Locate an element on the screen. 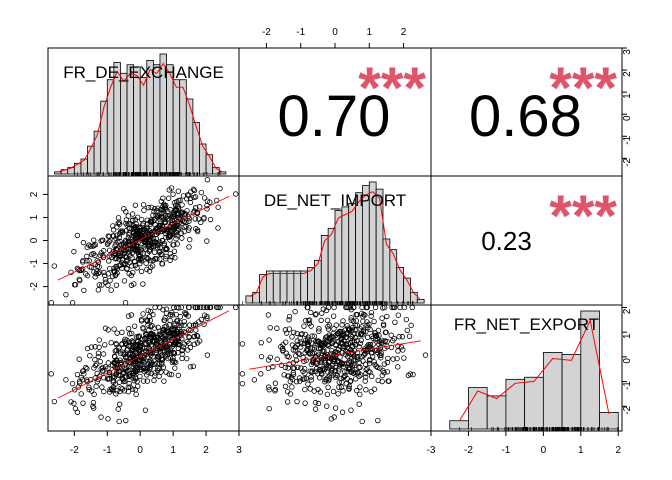 The height and width of the screenshot is (480, 672). smooth-line is located at coordinates (335, 355).